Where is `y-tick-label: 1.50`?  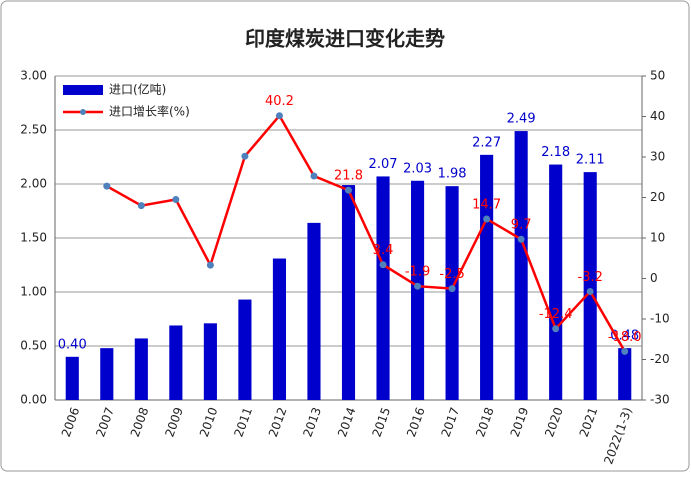 y-tick-label: 1.50 is located at coordinates (33, 238).